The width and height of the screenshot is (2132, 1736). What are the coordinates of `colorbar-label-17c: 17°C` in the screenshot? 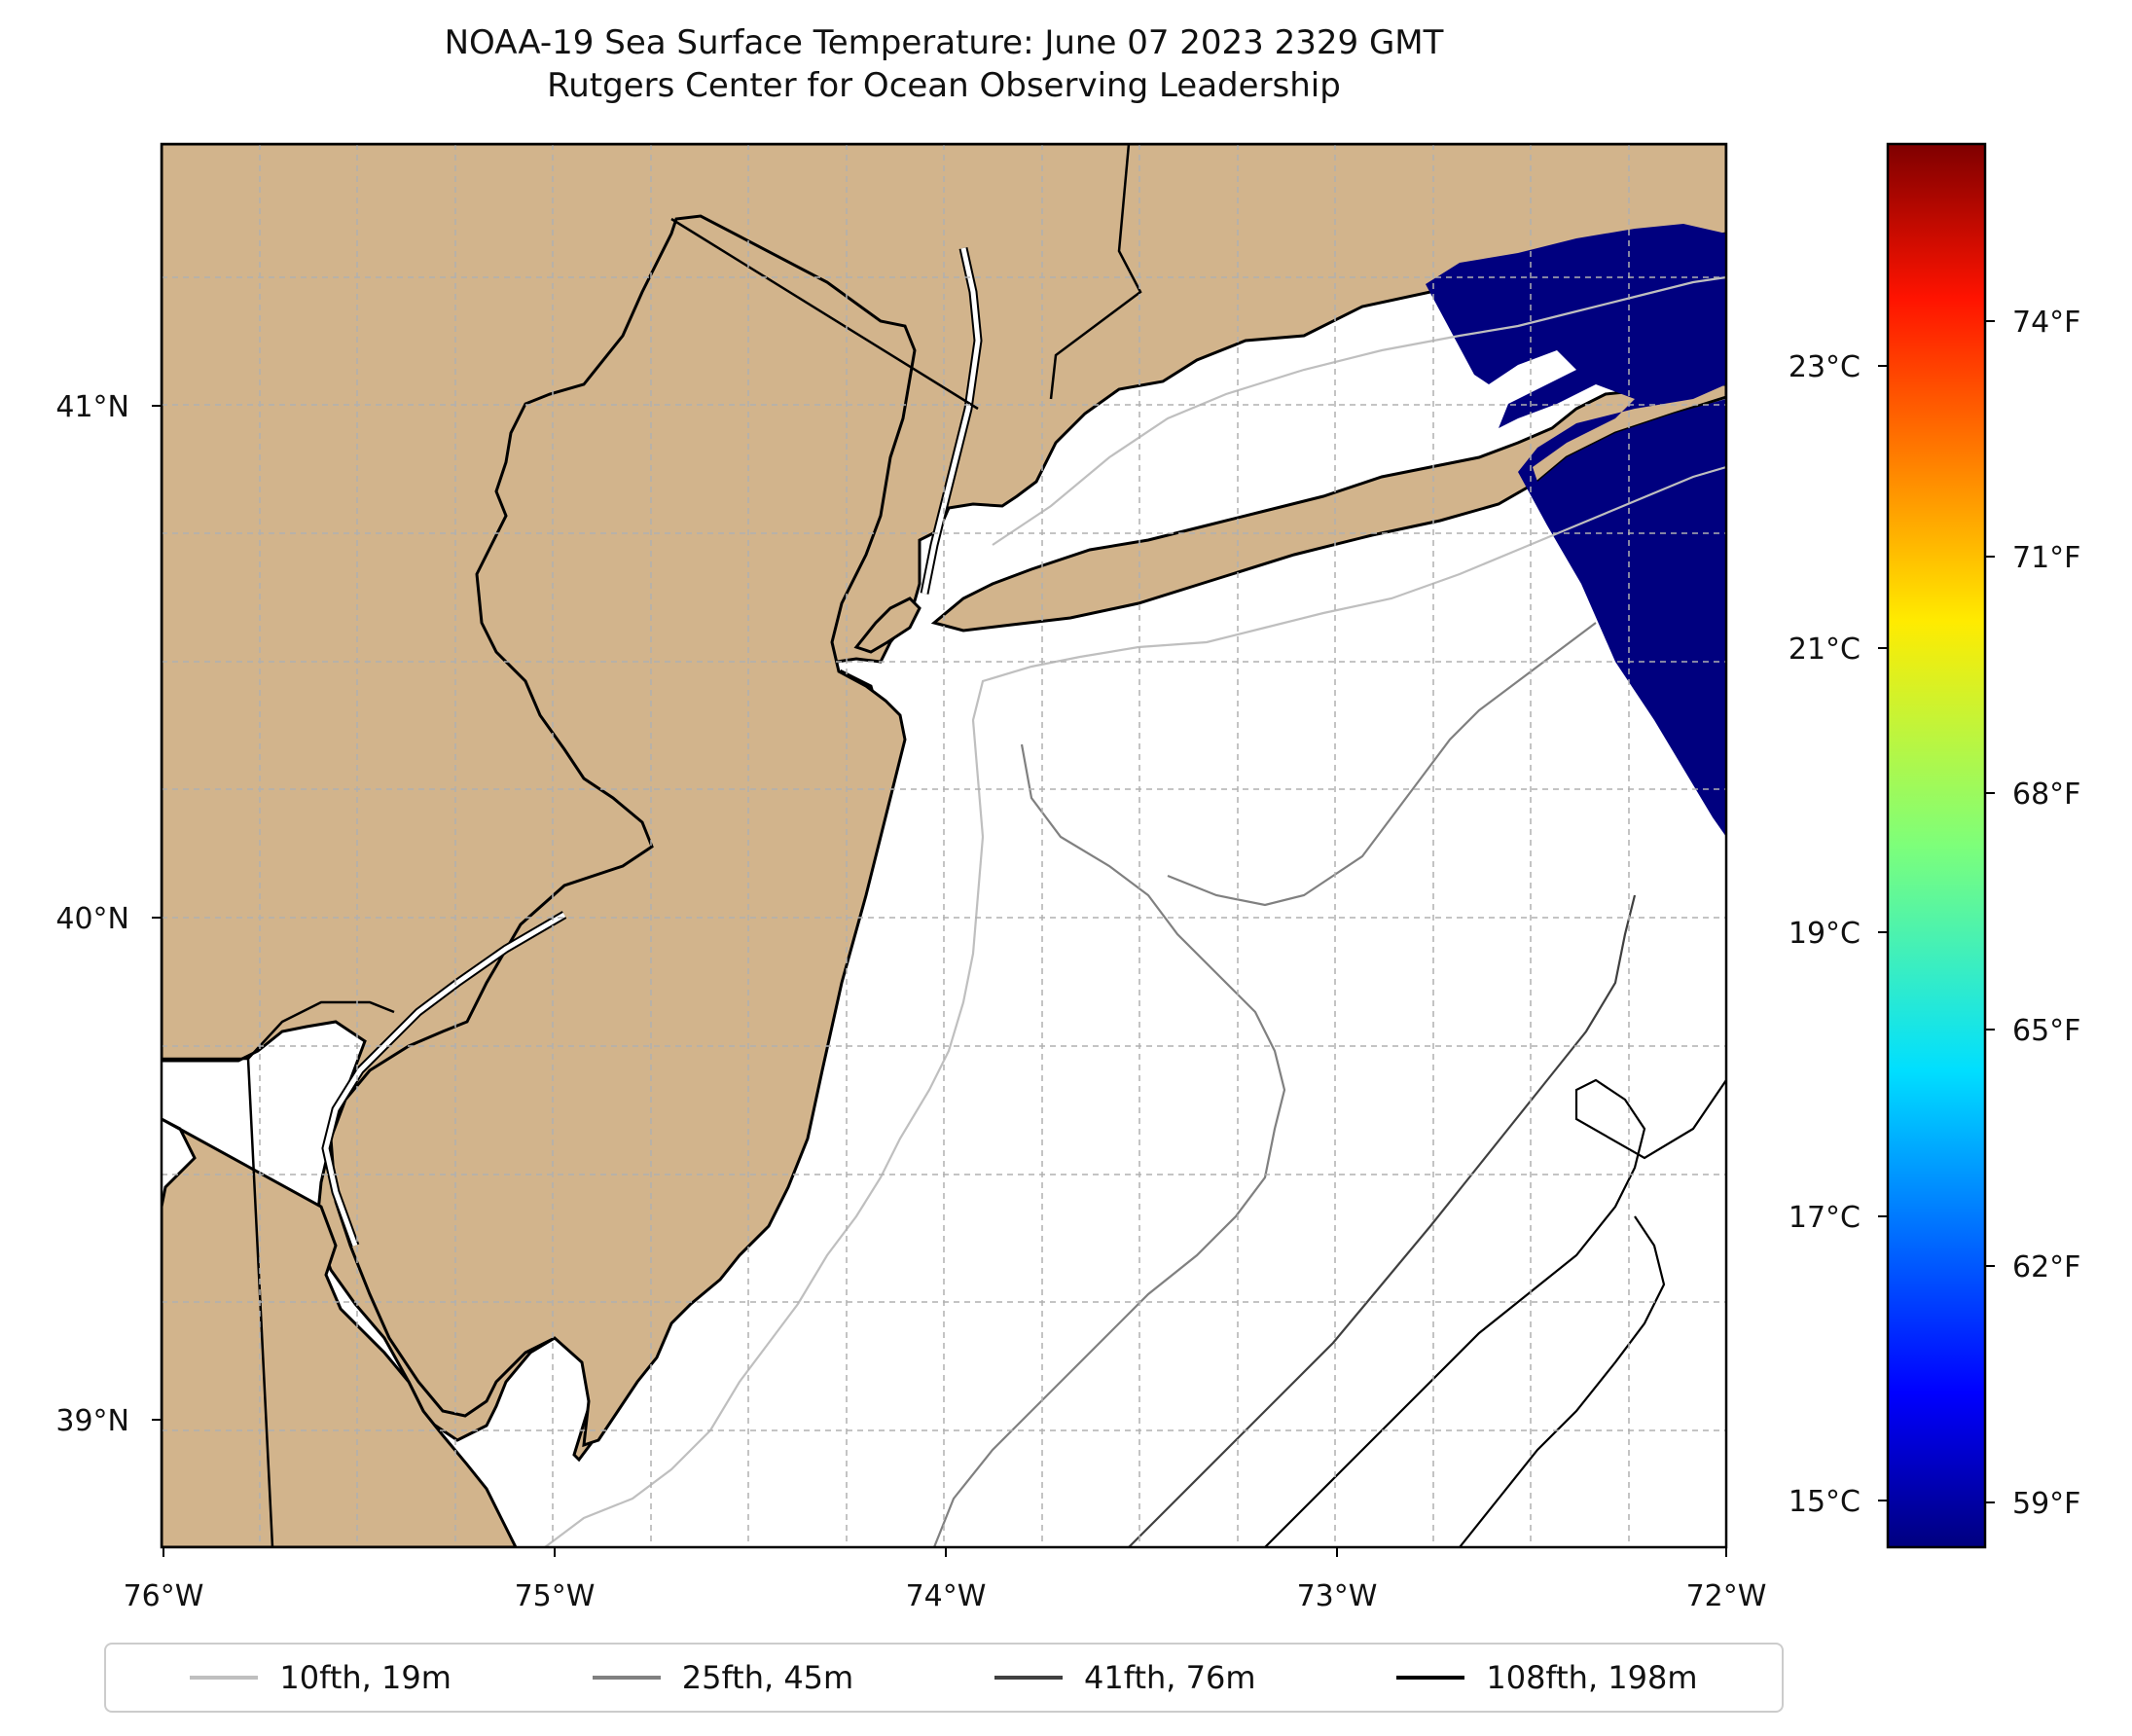 It's located at (1825, 1218).